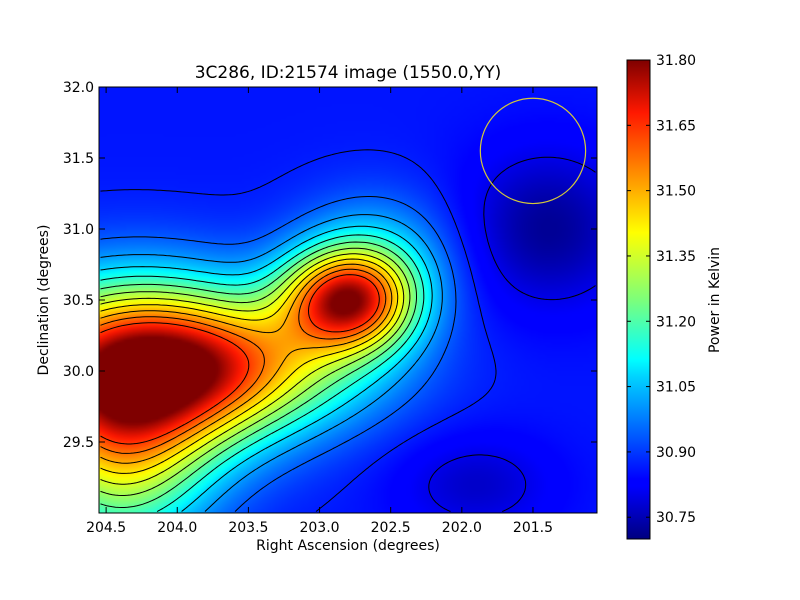  Describe the element at coordinates (676, 453) in the screenshot. I see `colorbar-tick-label: 30.90` at that location.